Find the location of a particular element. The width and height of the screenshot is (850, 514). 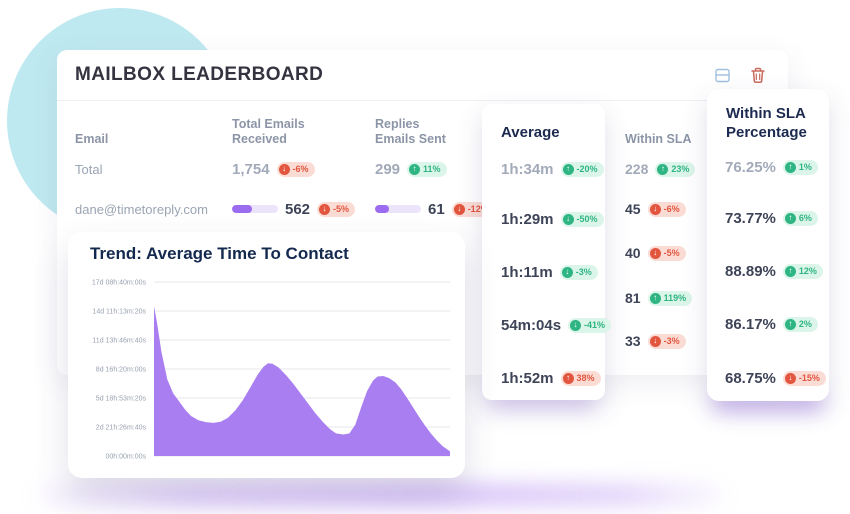

change-value: 38% is located at coordinates (585, 377).